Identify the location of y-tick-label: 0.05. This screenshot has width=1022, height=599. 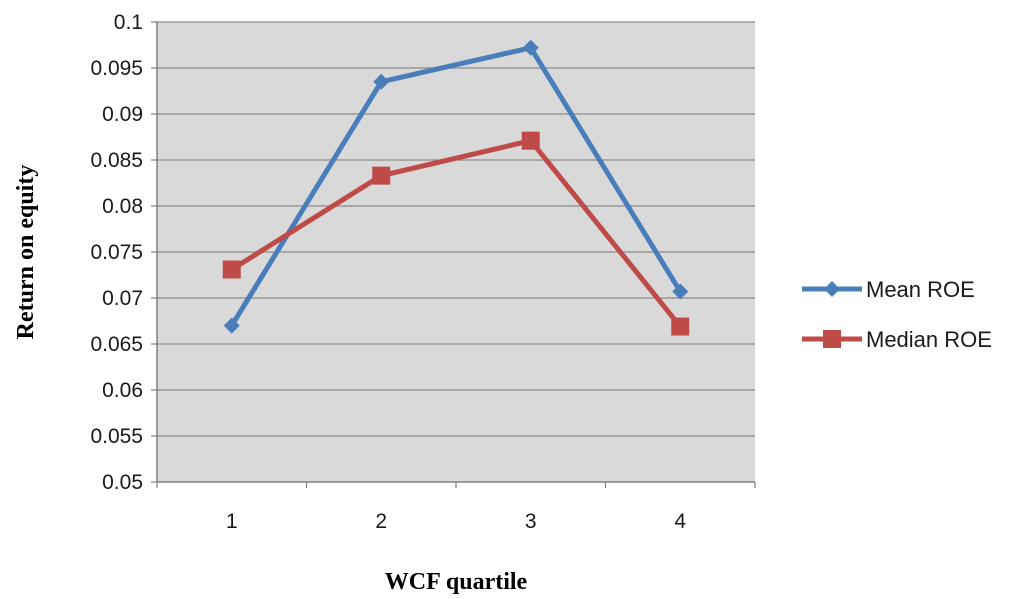
(122, 482).